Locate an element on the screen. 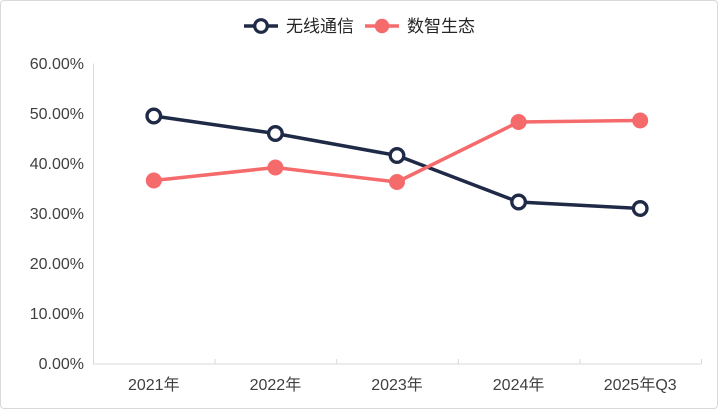  legend-marker-filled-circle-icon is located at coordinates (382, 26).